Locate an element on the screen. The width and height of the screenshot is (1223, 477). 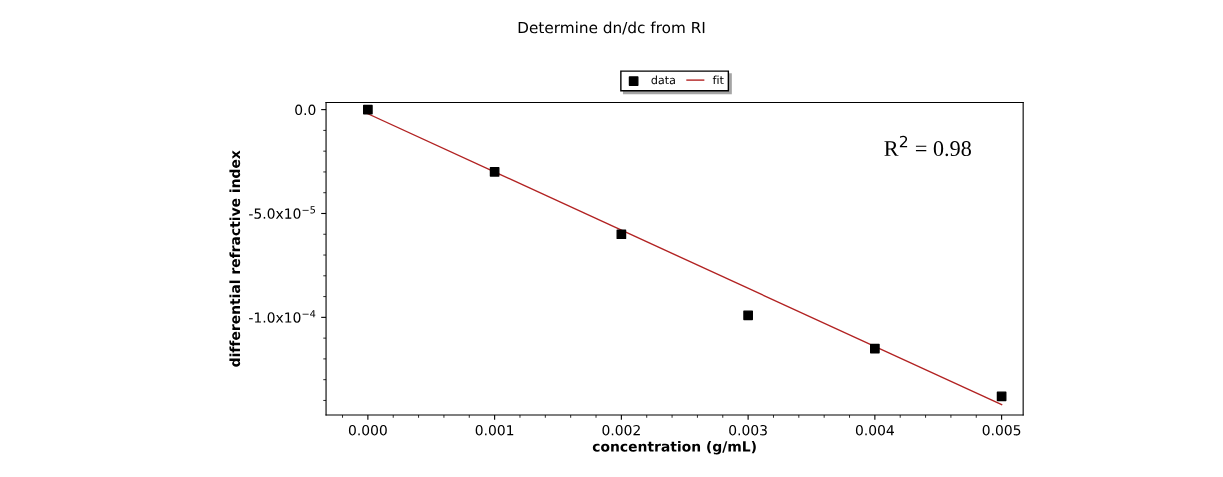
x-tick-label: 0.005 is located at coordinates (1001, 430).